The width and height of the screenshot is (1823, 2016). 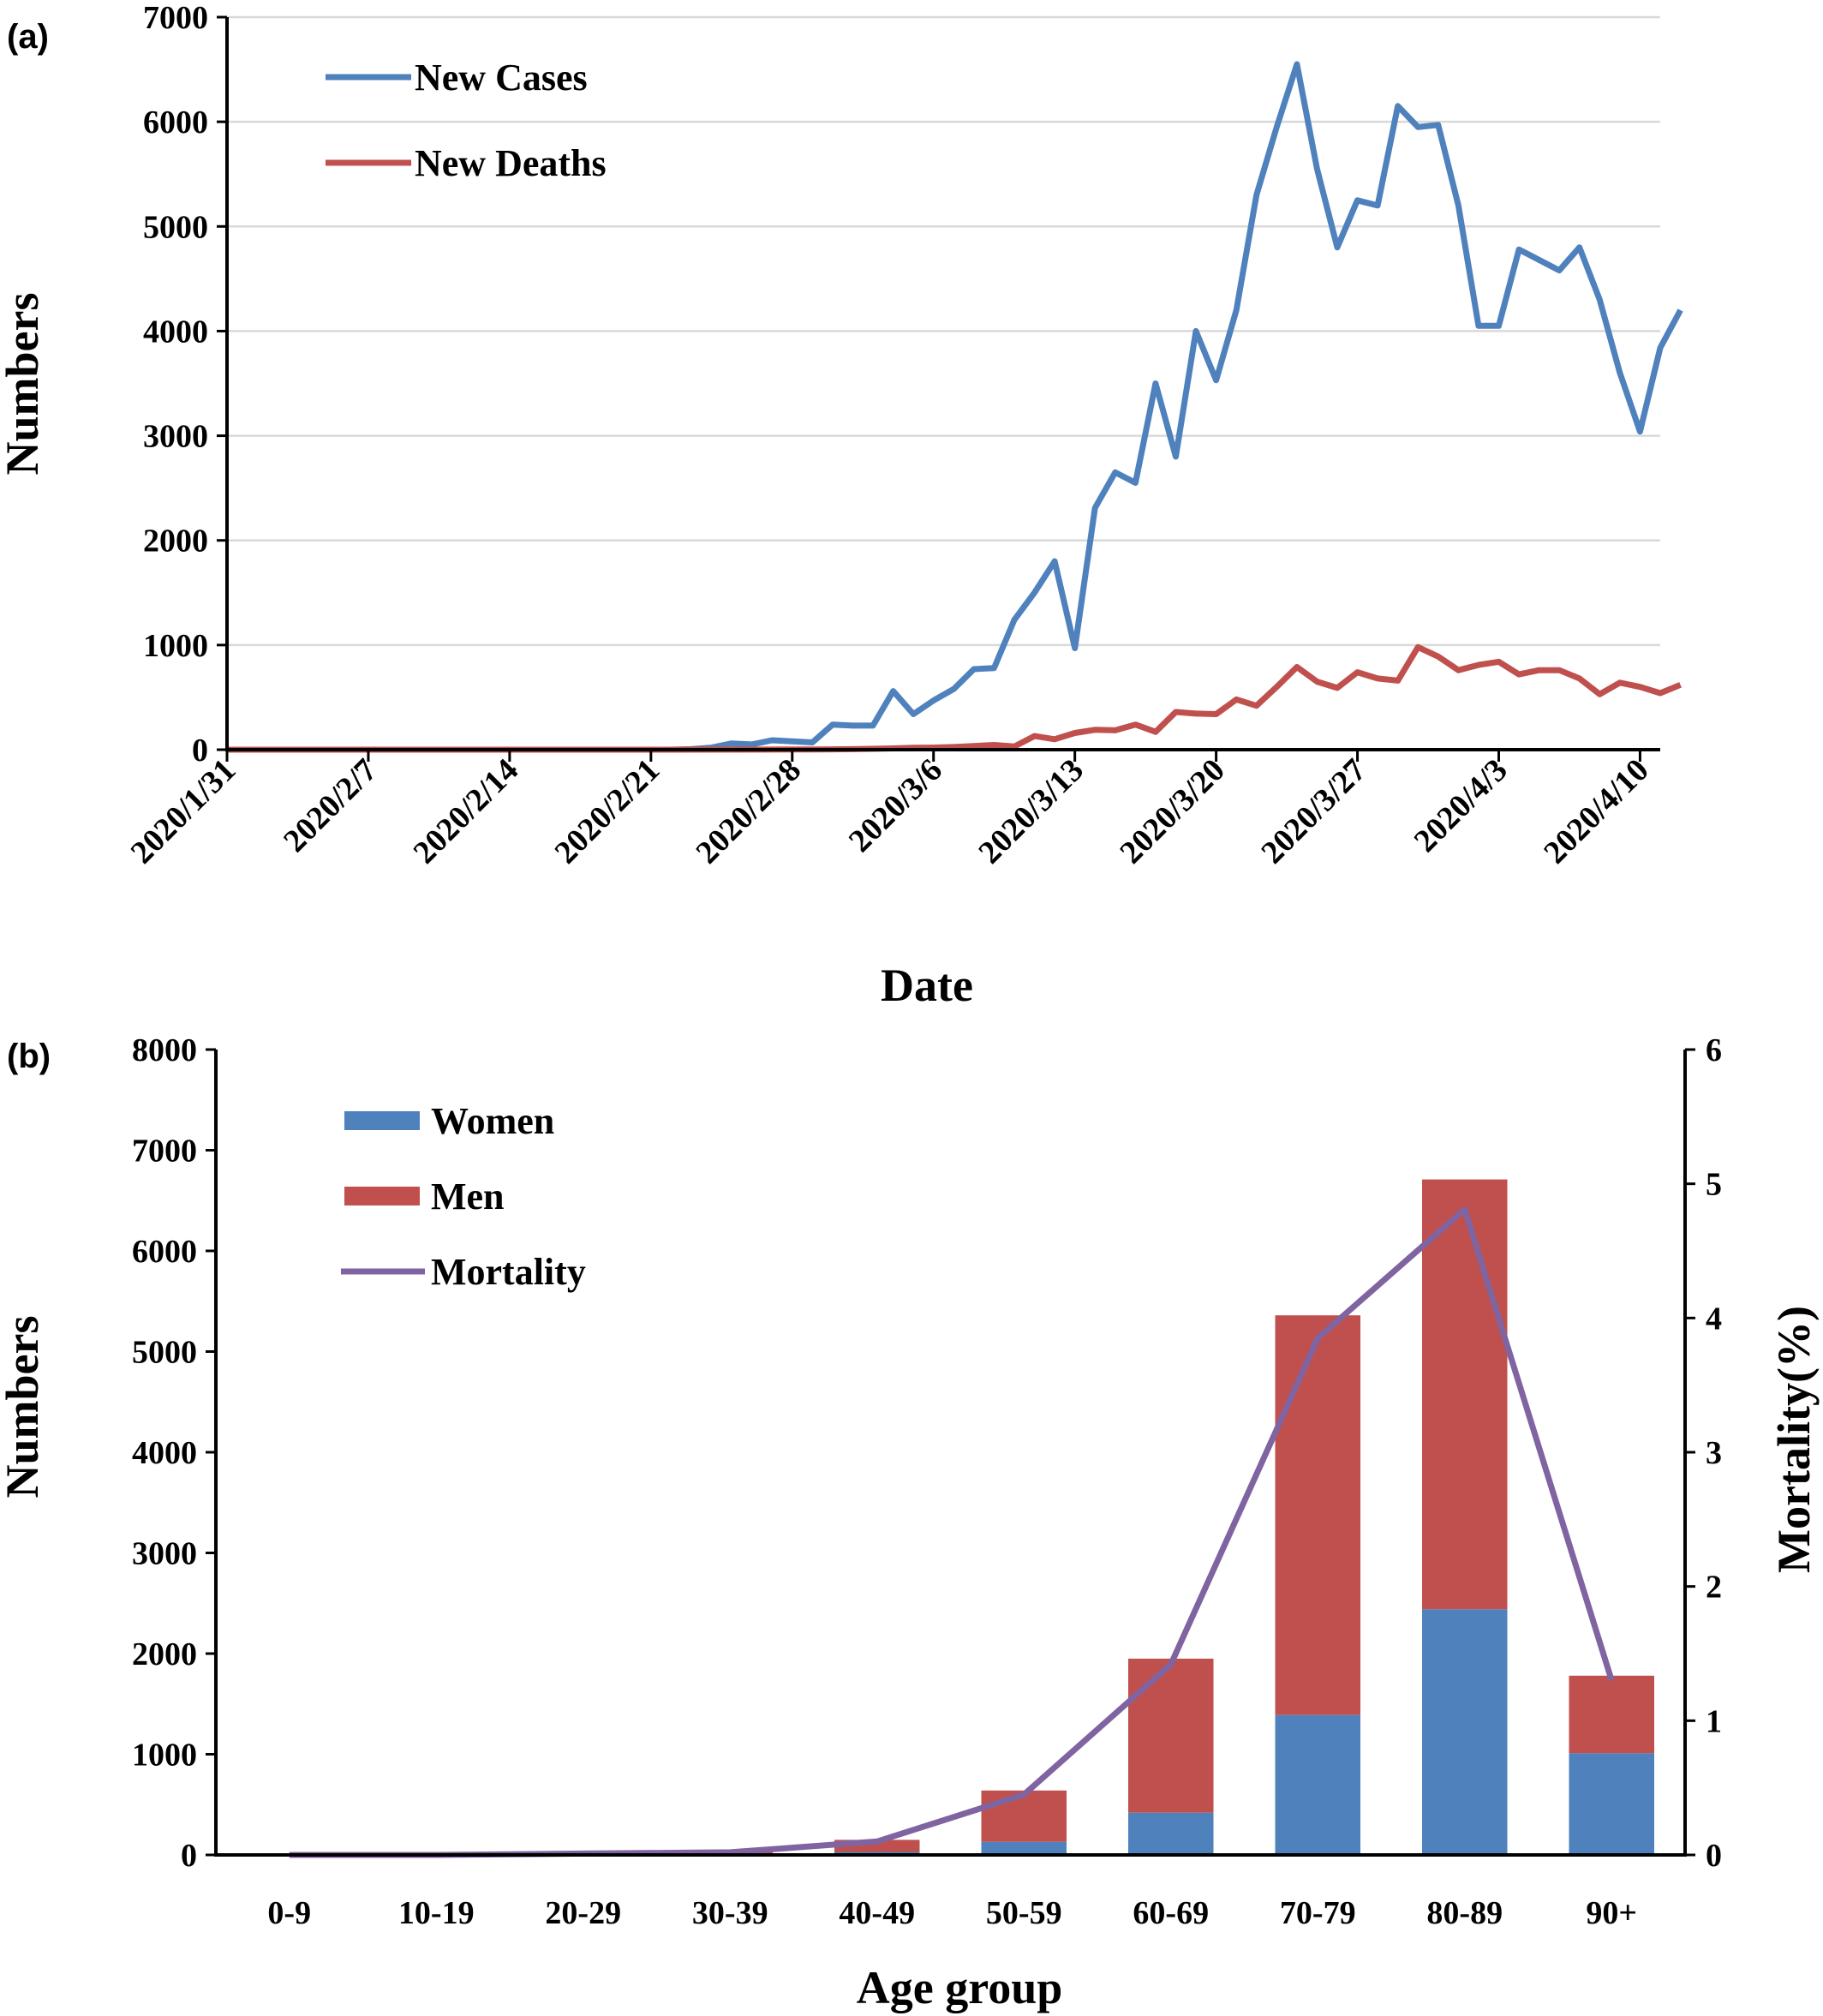 What do you see at coordinates (877, 1913) in the screenshot?
I see `x-tick-label-b-40-49: 40-49` at bounding box center [877, 1913].